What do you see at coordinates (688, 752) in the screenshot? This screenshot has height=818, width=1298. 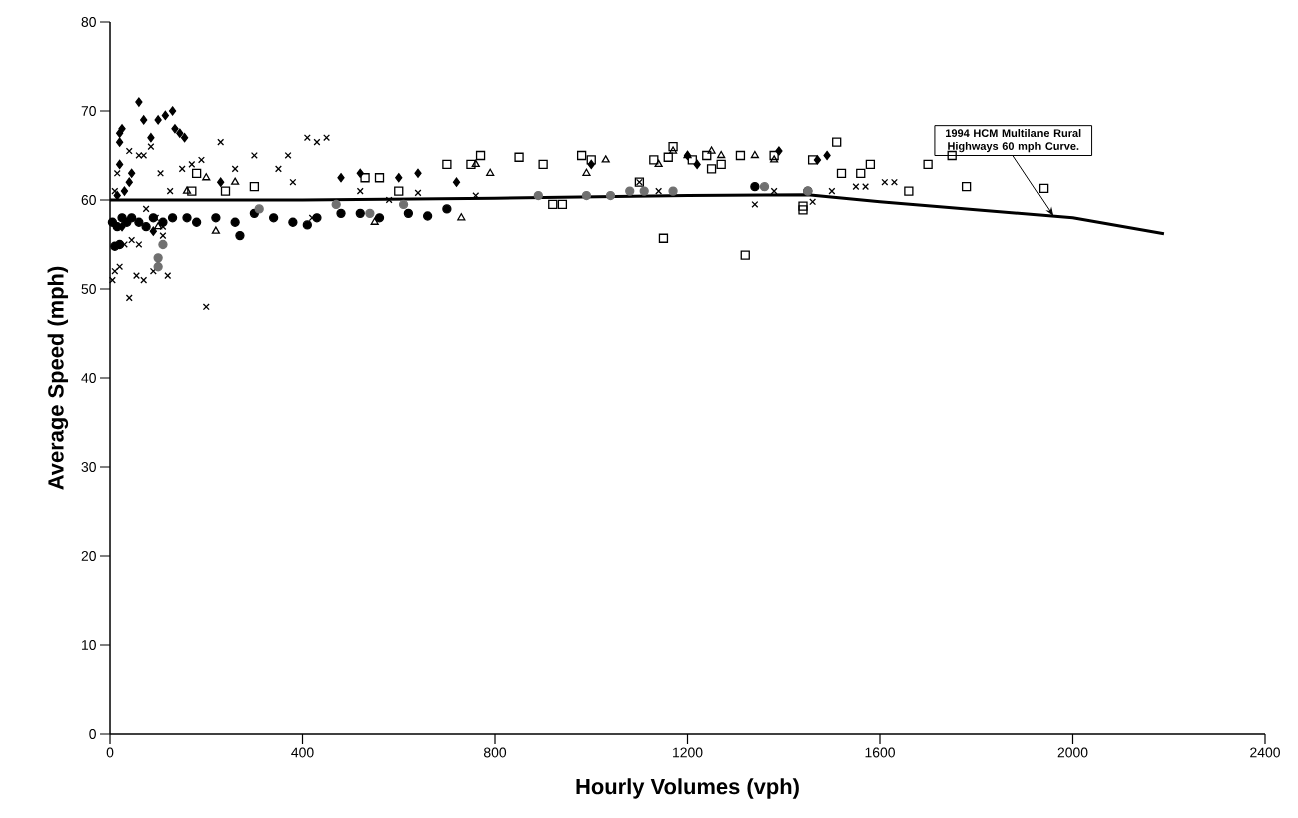 I see `x-tick-label: 1200` at bounding box center [688, 752].